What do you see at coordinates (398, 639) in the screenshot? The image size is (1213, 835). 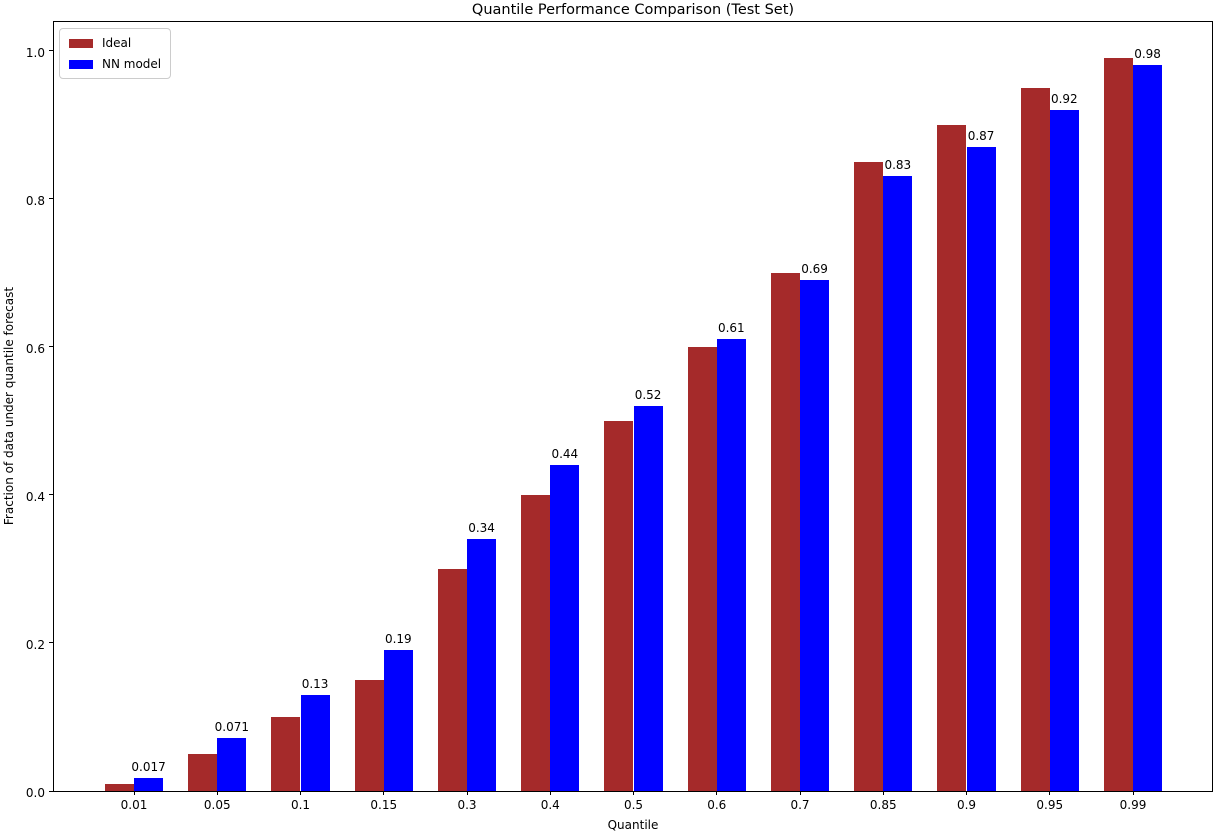 I see `bar-value-label: 0.19` at bounding box center [398, 639].